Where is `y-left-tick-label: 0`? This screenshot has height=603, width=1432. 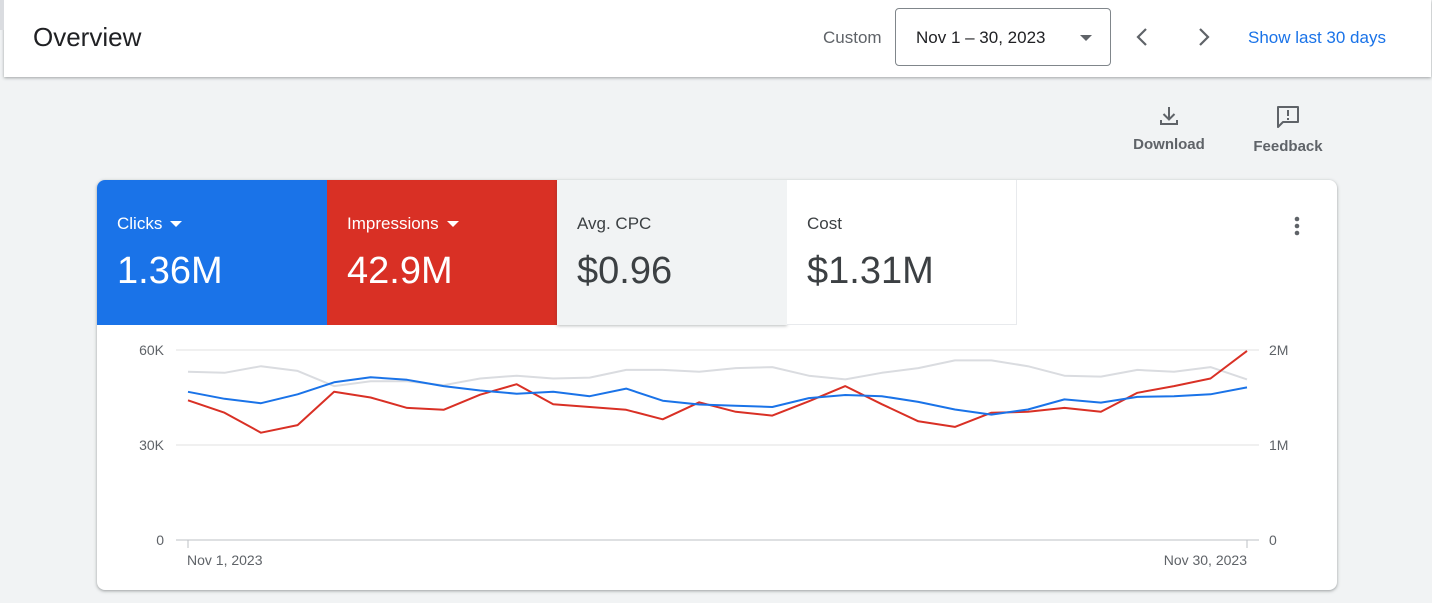
y-left-tick-label: 0 is located at coordinates (160, 540).